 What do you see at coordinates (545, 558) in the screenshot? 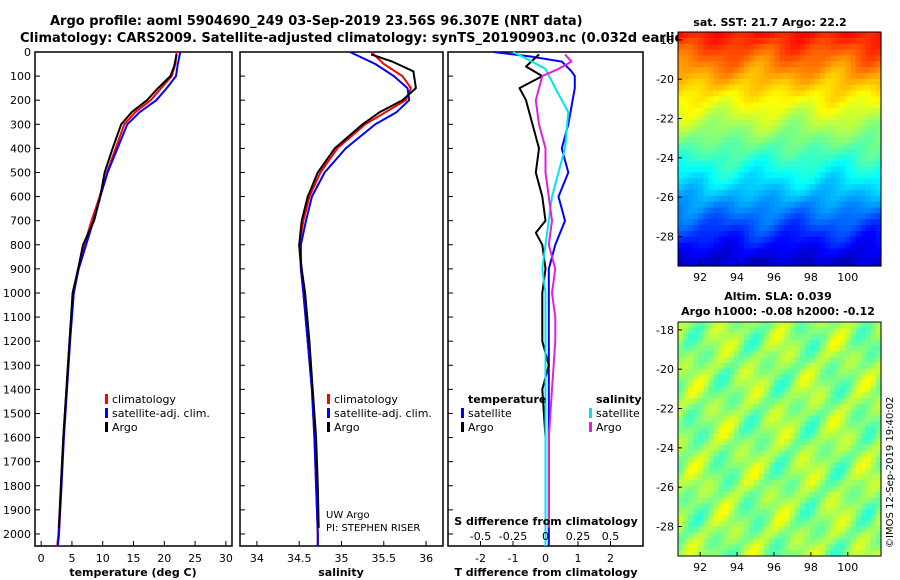
I see `x-tick-label: 0` at bounding box center [545, 558].